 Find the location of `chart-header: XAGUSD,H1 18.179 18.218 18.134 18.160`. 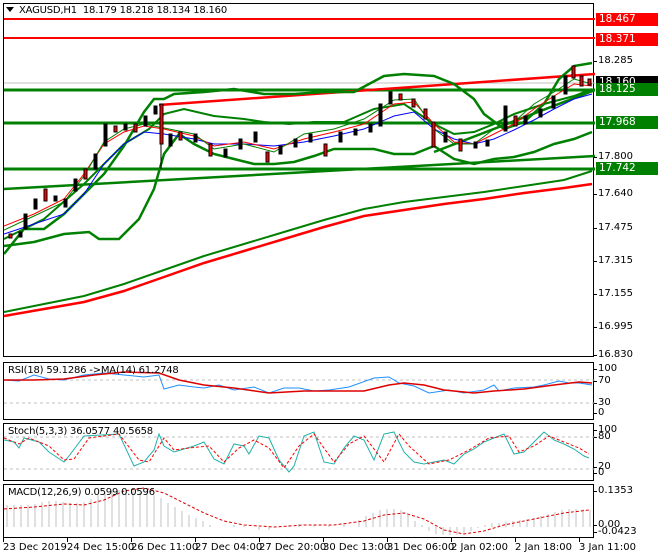

chart-header: XAGUSD,H1 18.179 18.218 18.134 18.160 is located at coordinates (116, 10).